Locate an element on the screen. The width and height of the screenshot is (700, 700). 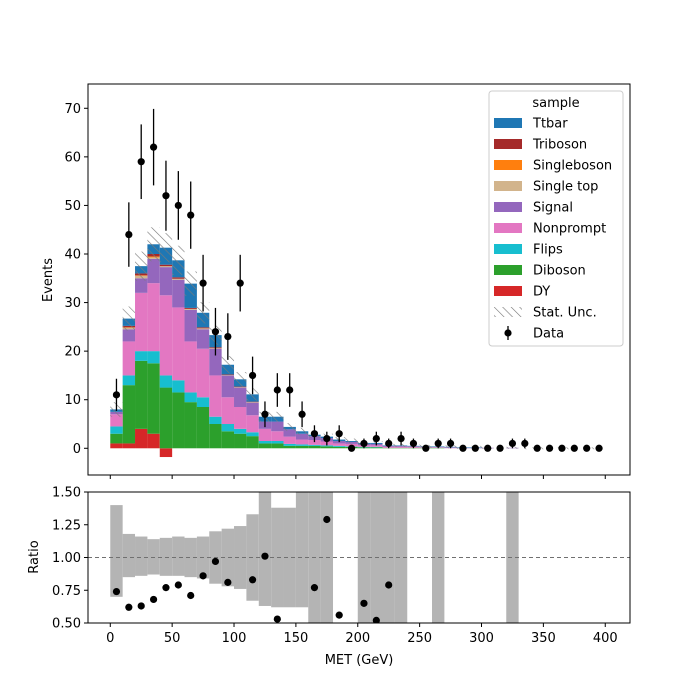
legend-item: Single top is located at coordinates (546, 187).